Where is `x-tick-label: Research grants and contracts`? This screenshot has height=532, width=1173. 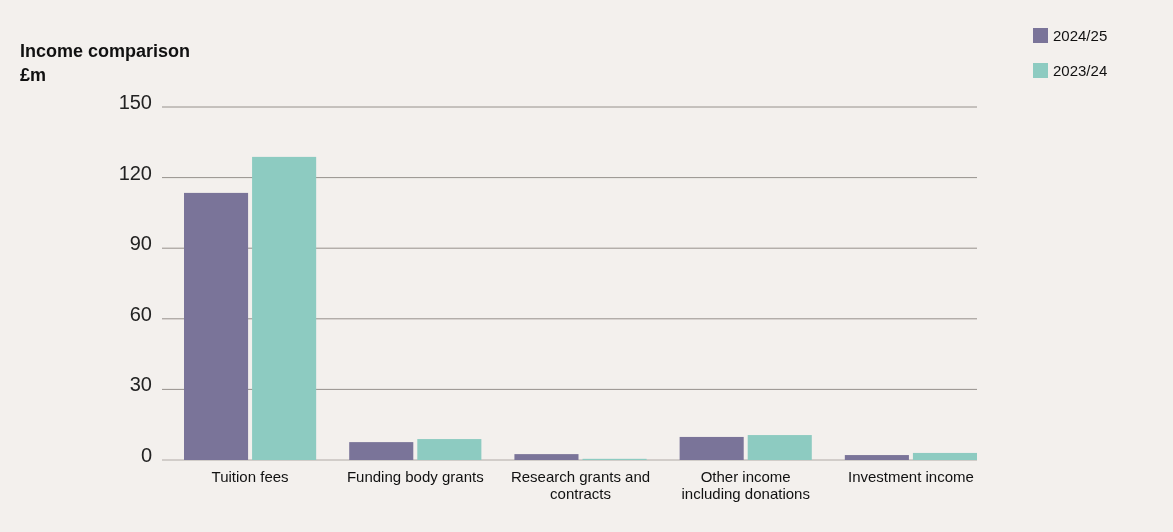 x-tick-label: Research grants and contracts is located at coordinates (580, 485).